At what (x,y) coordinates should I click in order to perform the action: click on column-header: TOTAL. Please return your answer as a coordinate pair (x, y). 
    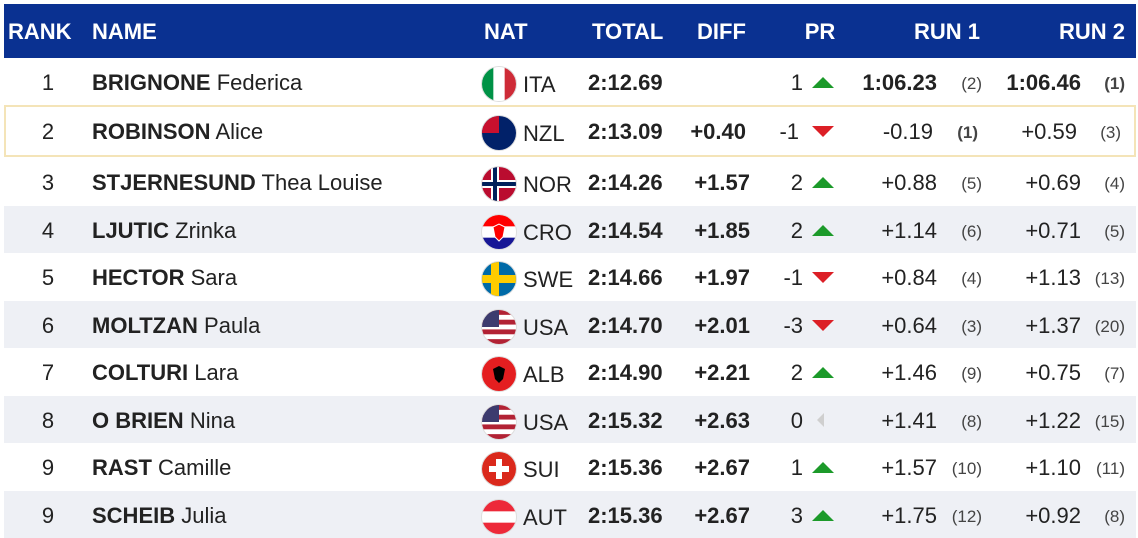
    Looking at the image, I should click on (628, 31).